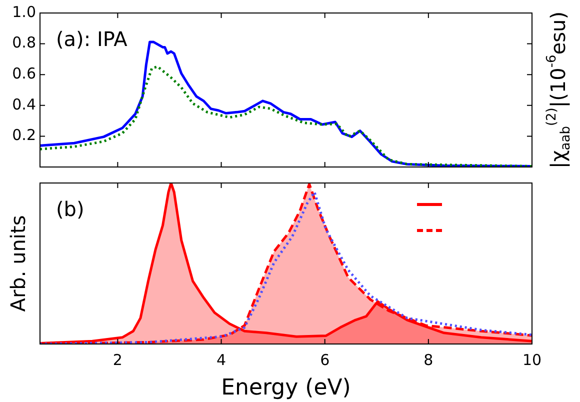 This screenshot has height=402, width=580. Describe the element at coordinates (24, 135) in the screenshot. I see `y-tick-label: 0.2` at that location.